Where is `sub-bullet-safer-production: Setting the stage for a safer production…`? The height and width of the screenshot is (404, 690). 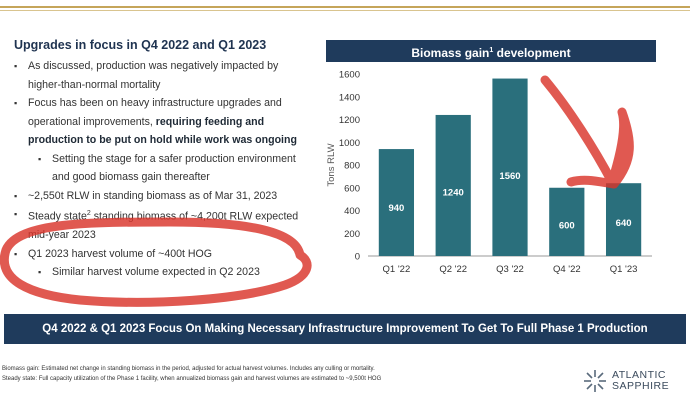 sub-bullet-safer-production: Setting the stage for a safer production… is located at coordinates (176, 168).